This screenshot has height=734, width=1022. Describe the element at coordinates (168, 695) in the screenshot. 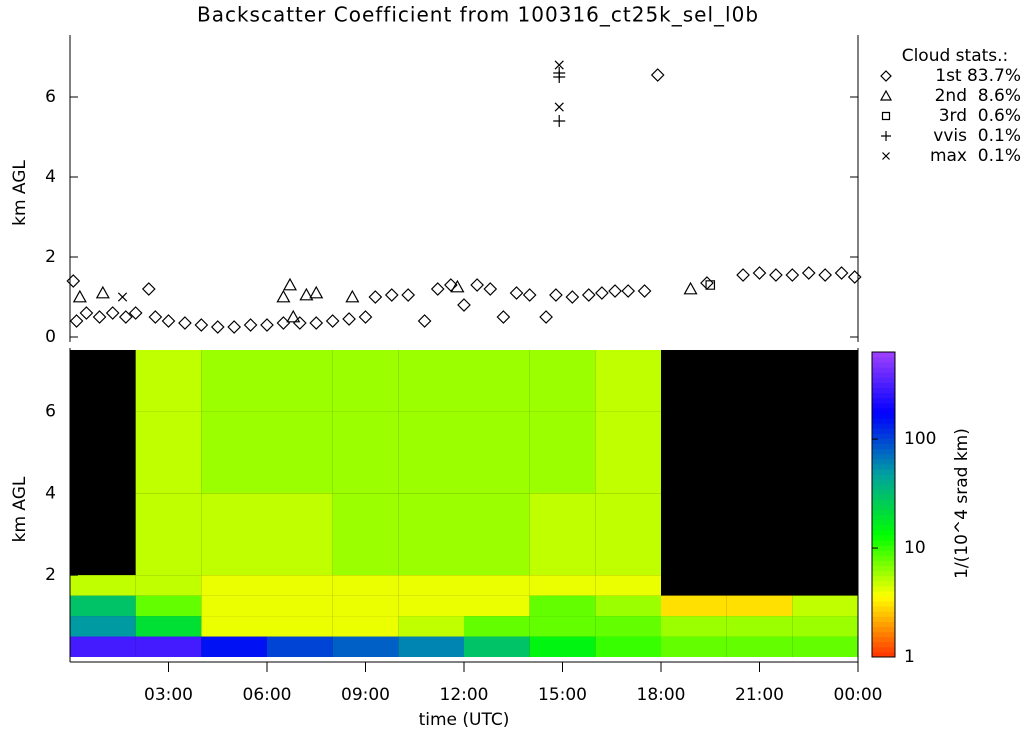

I see `x-tick-label: 03:00` at that location.